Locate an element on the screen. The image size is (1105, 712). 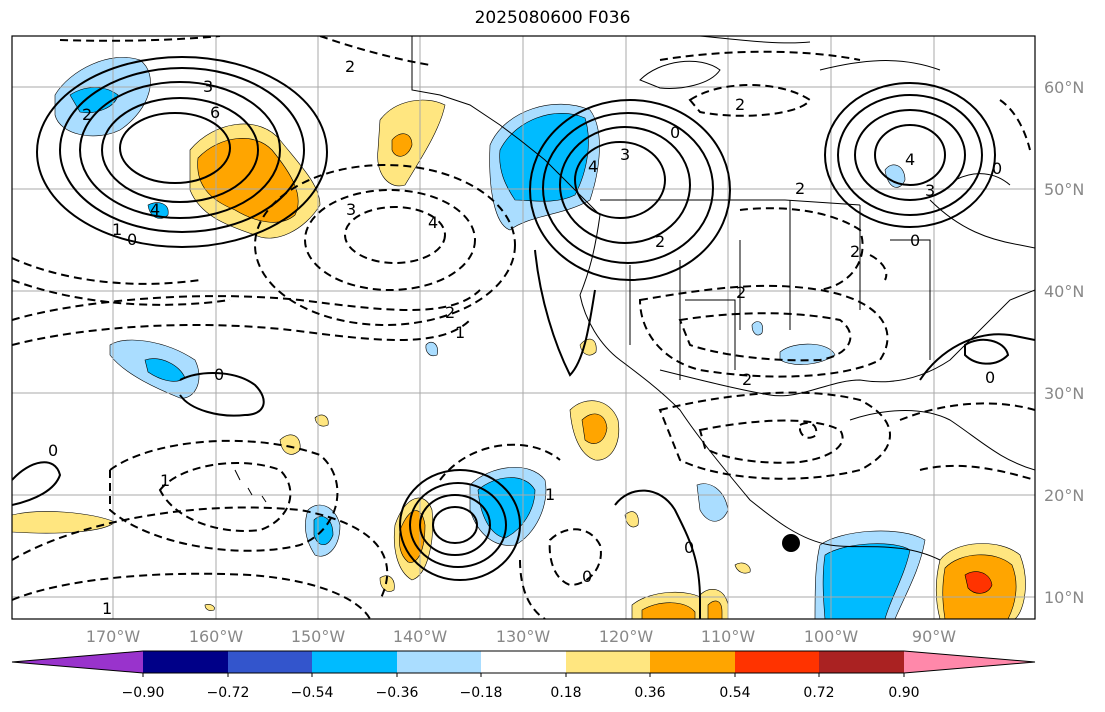
lon-label: 140°W is located at coordinates (420, 636).